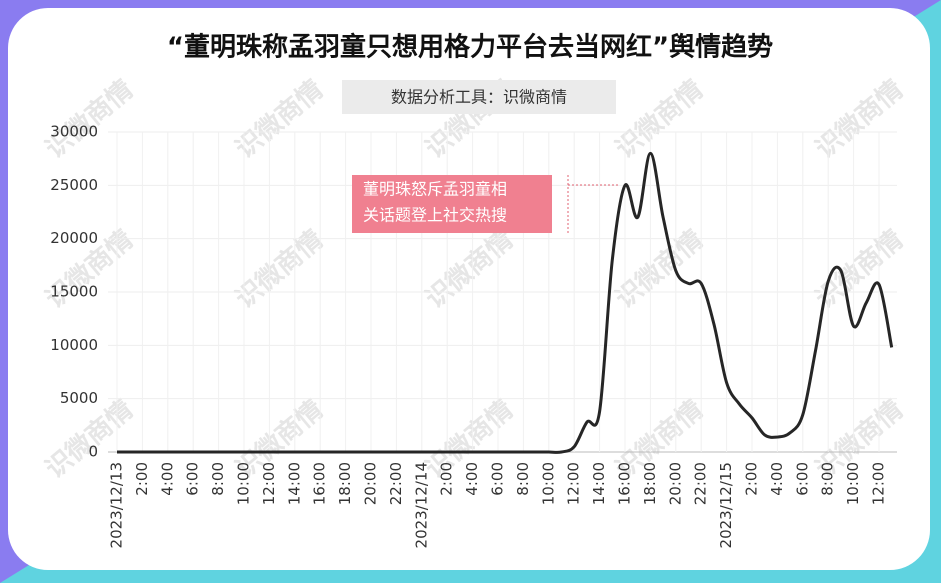 This screenshot has height=587, width=941. I want to click on y-tick-label: 15000, so click(74, 292).